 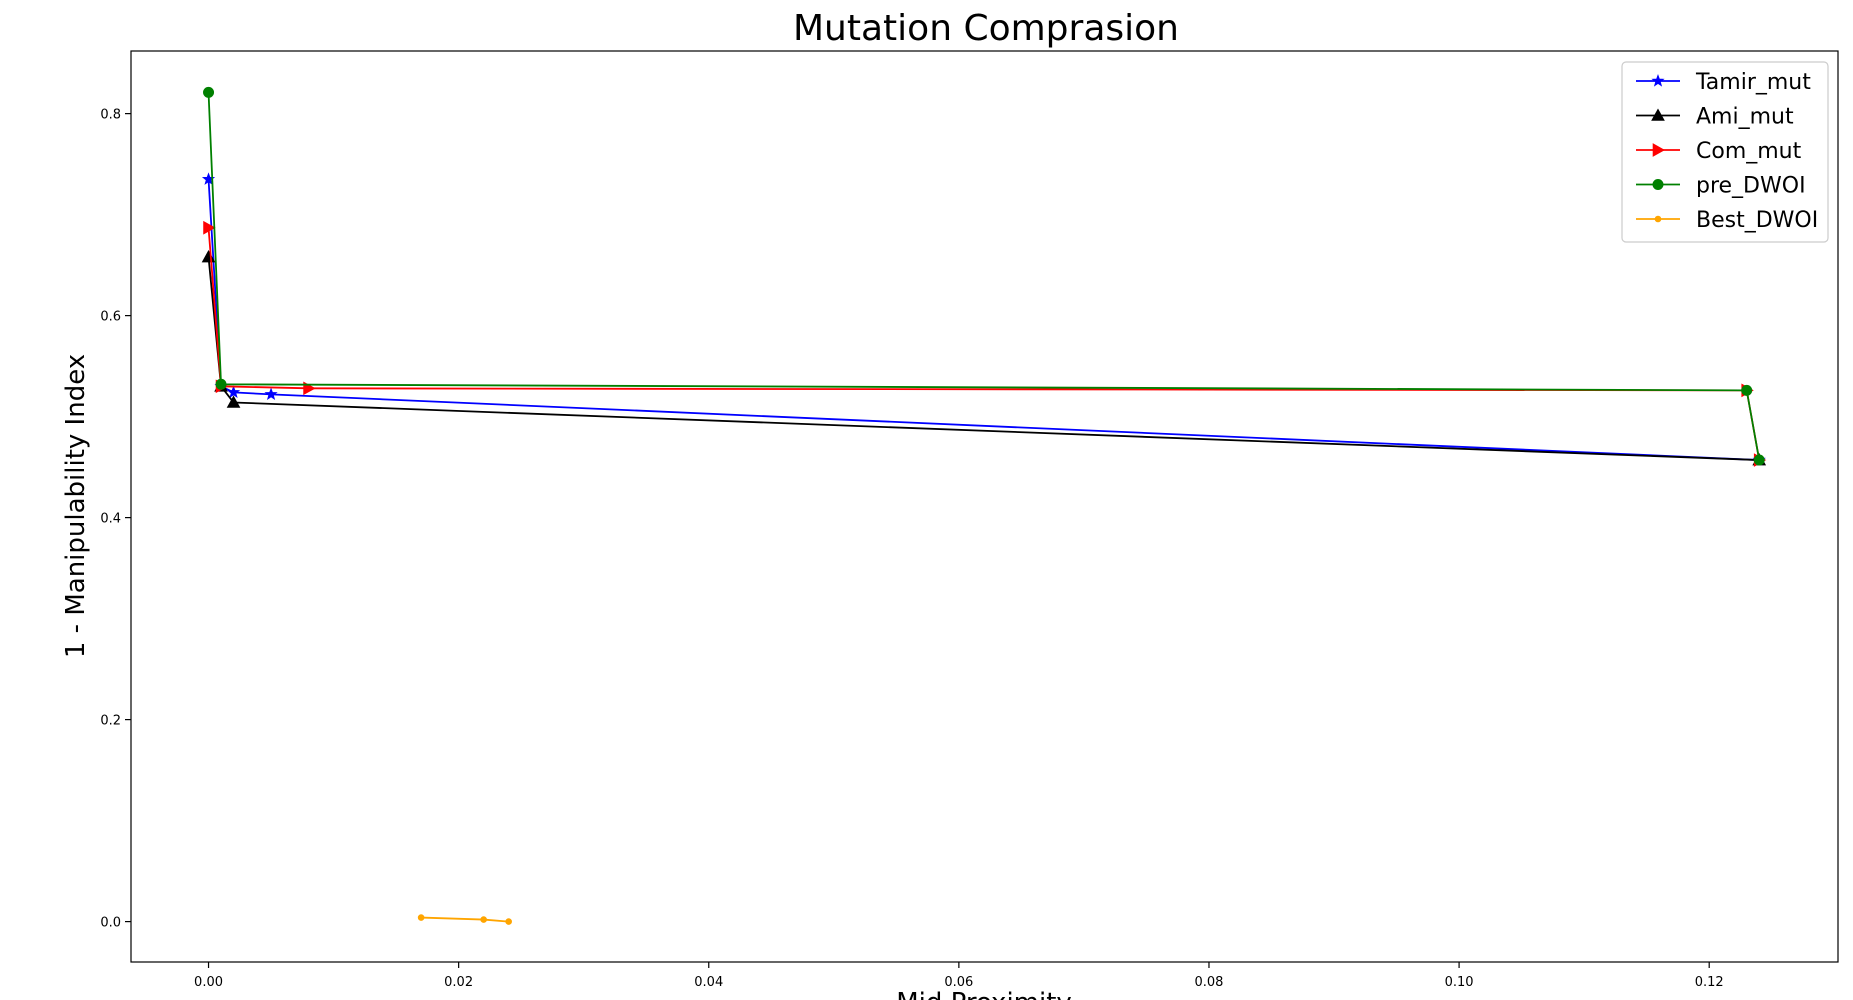 I want to click on x-axis-ticks: 0.00 0.02 0.04 0.06 0.08 0.10 0.12, so click(x=959, y=976).